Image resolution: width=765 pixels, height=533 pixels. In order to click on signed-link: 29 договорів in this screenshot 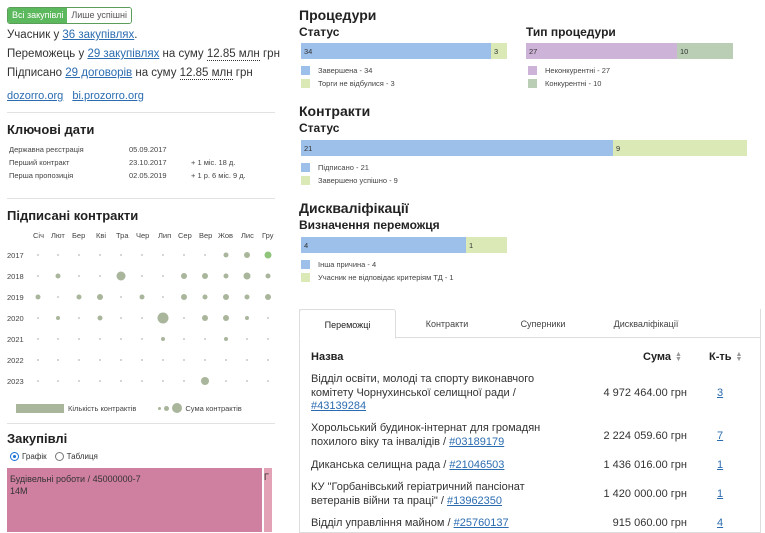, I will do `click(99, 73)`.